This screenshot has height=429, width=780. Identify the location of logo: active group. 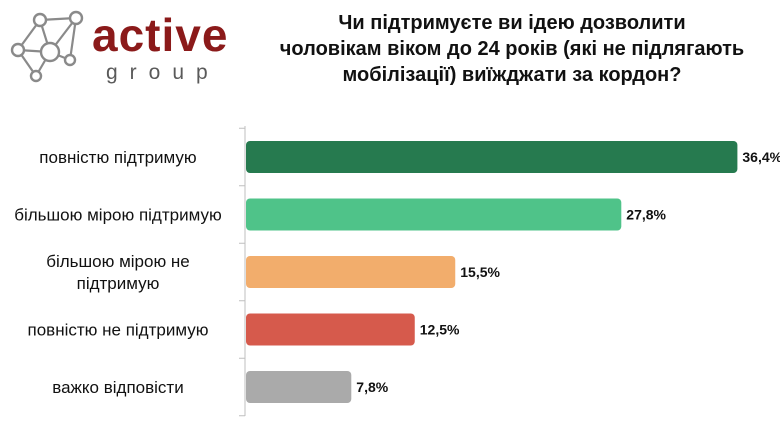
(121, 47).